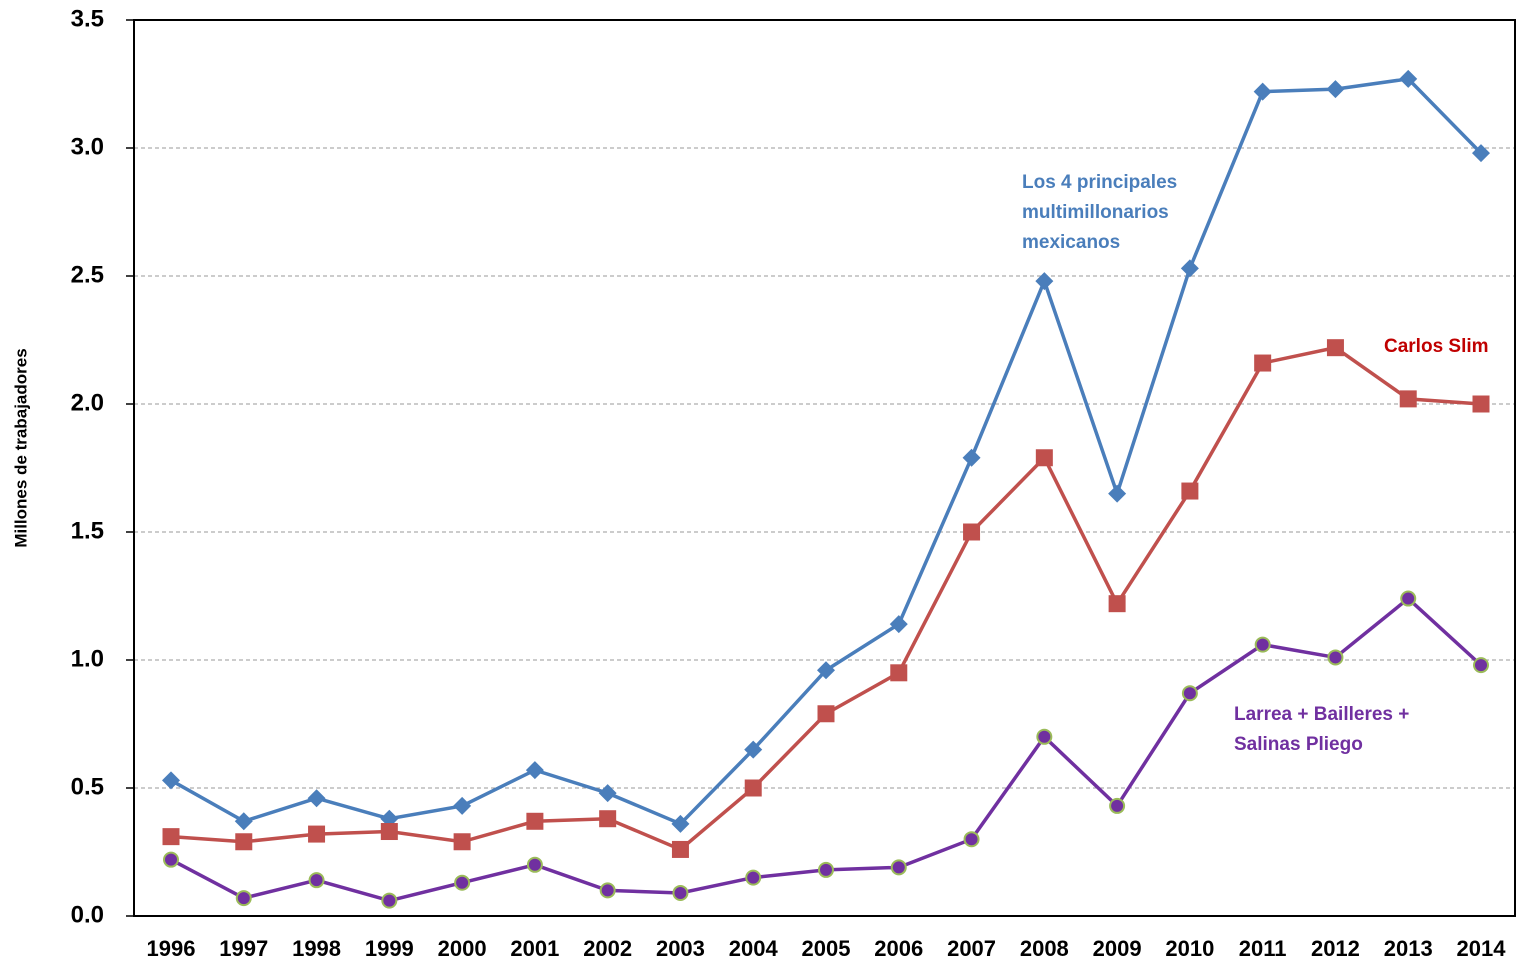  Describe the element at coordinates (1322, 729) in the screenshot. I see `series-label: Larrea + Bailleres + Salinas Pliego` at that location.